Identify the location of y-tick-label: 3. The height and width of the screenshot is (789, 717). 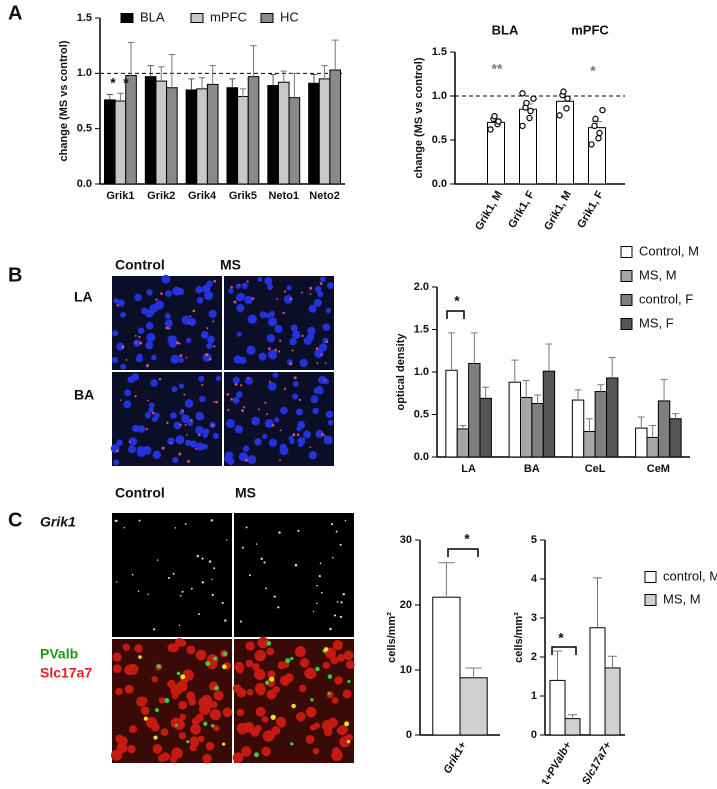
(534, 618).